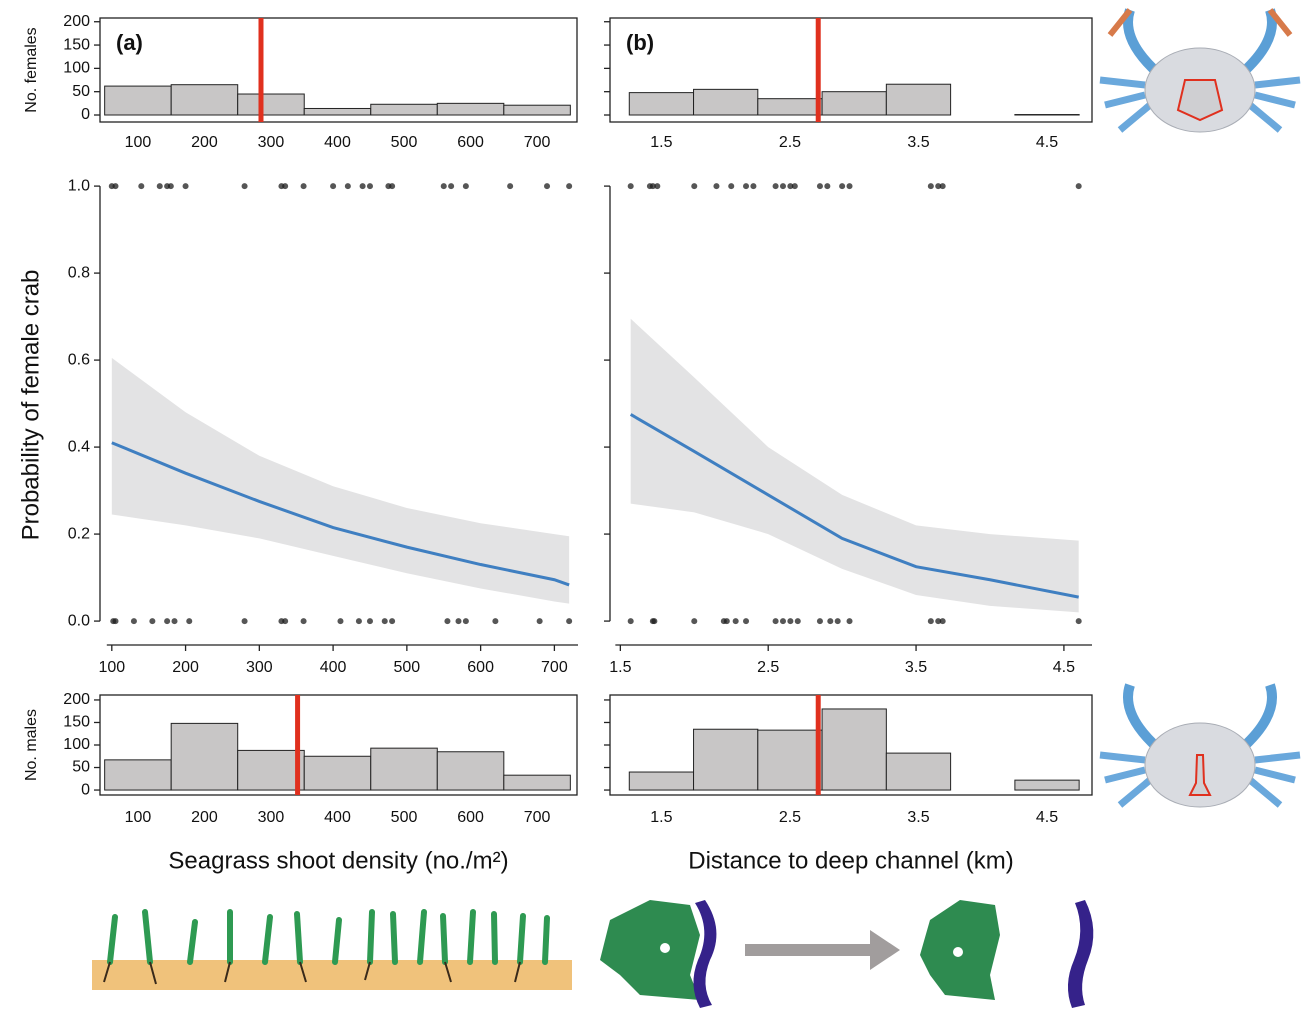 The height and width of the screenshot is (1009, 1306). I want to click on x-tick-label: 700, so click(554, 667).